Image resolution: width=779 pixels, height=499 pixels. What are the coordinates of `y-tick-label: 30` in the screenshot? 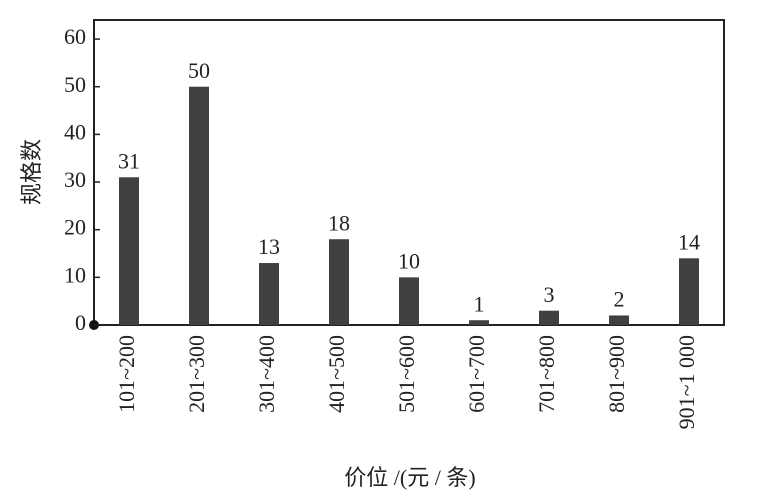 It's located at (75, 179).